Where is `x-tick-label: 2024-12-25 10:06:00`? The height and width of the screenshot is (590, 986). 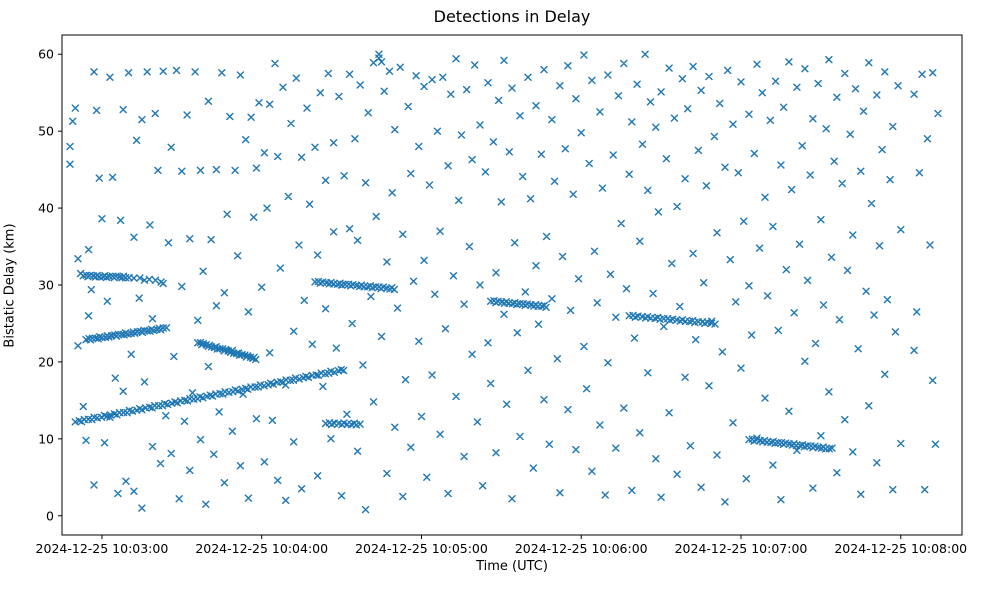 x-tick-label: 2024-12-25 10:06:00 is located at coordinates (581, 548).